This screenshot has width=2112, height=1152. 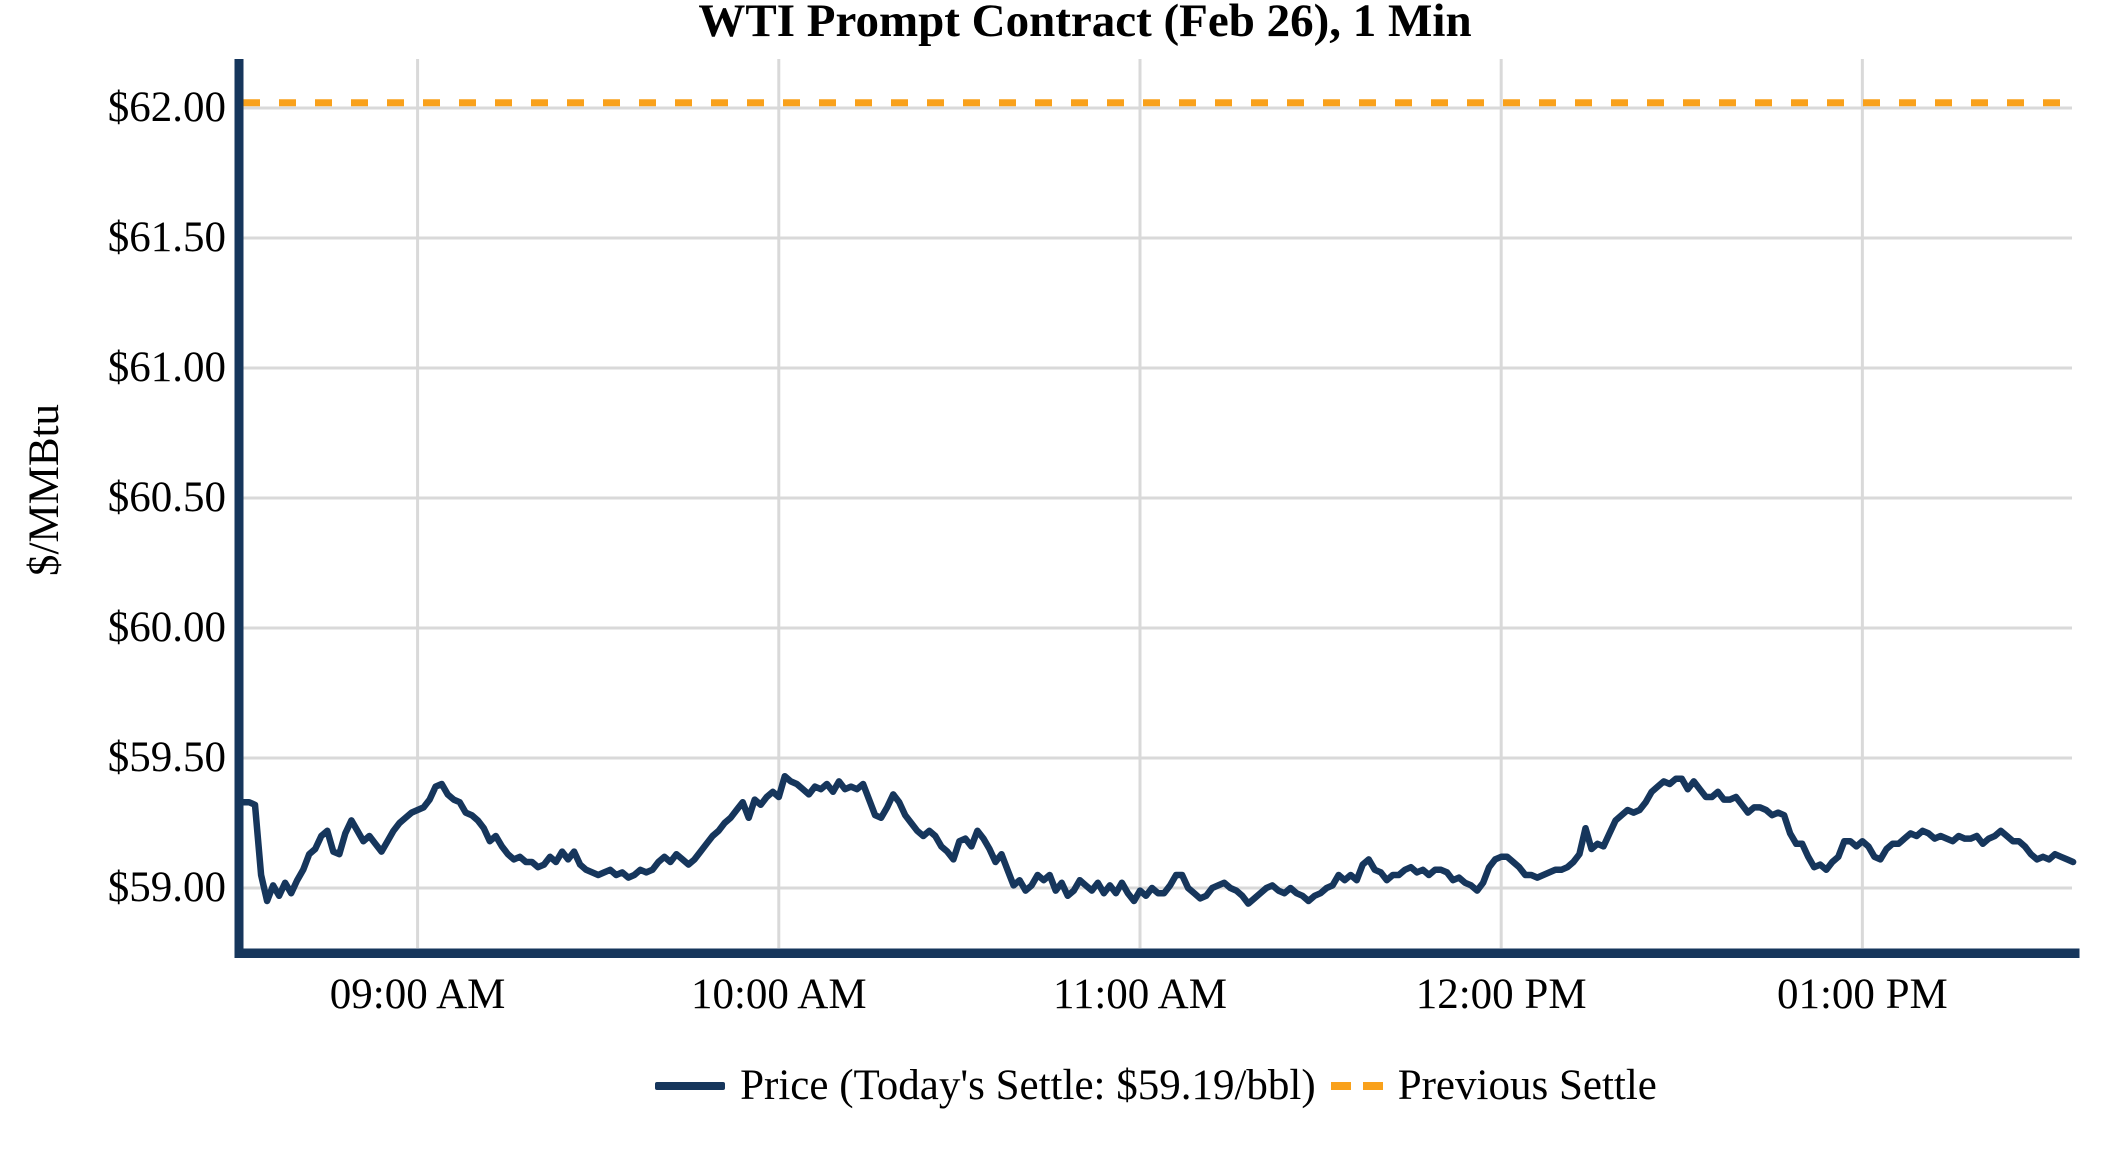 What do you see at coordinates (778, 994) in the screenshot?
I see `x-tick-label: 10:00 AM` at bounding box center [778, 994].